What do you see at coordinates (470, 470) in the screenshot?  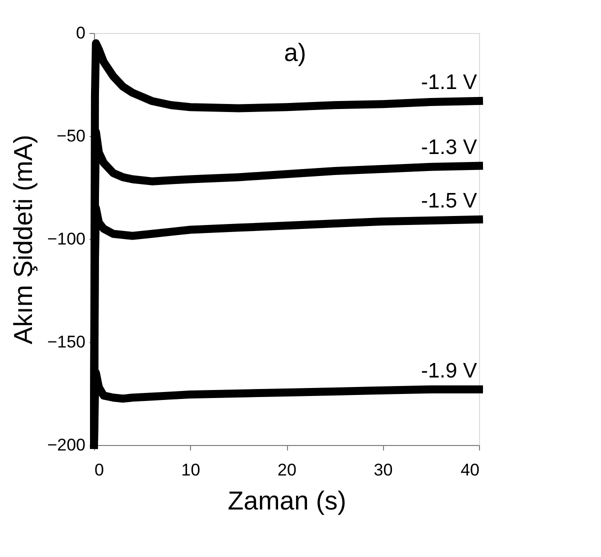 I see `x-tick-label: 40` at bounding box center [470, 470].